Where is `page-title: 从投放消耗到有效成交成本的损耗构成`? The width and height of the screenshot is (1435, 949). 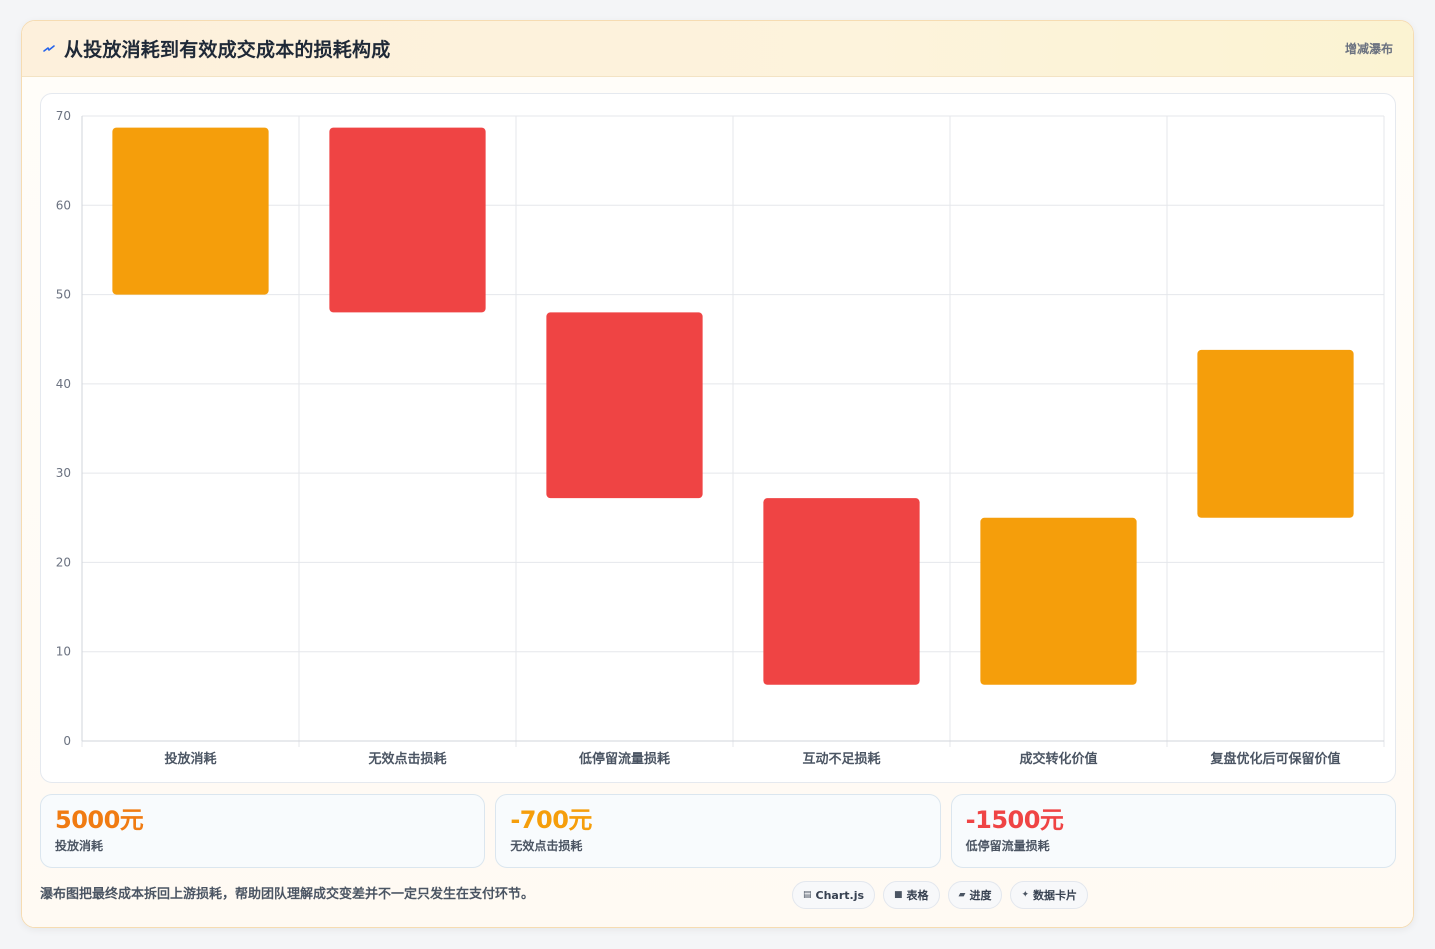
page-title: 从投放消耗到有效成交成本的损耗构成 is located at coordinates (227, 50).